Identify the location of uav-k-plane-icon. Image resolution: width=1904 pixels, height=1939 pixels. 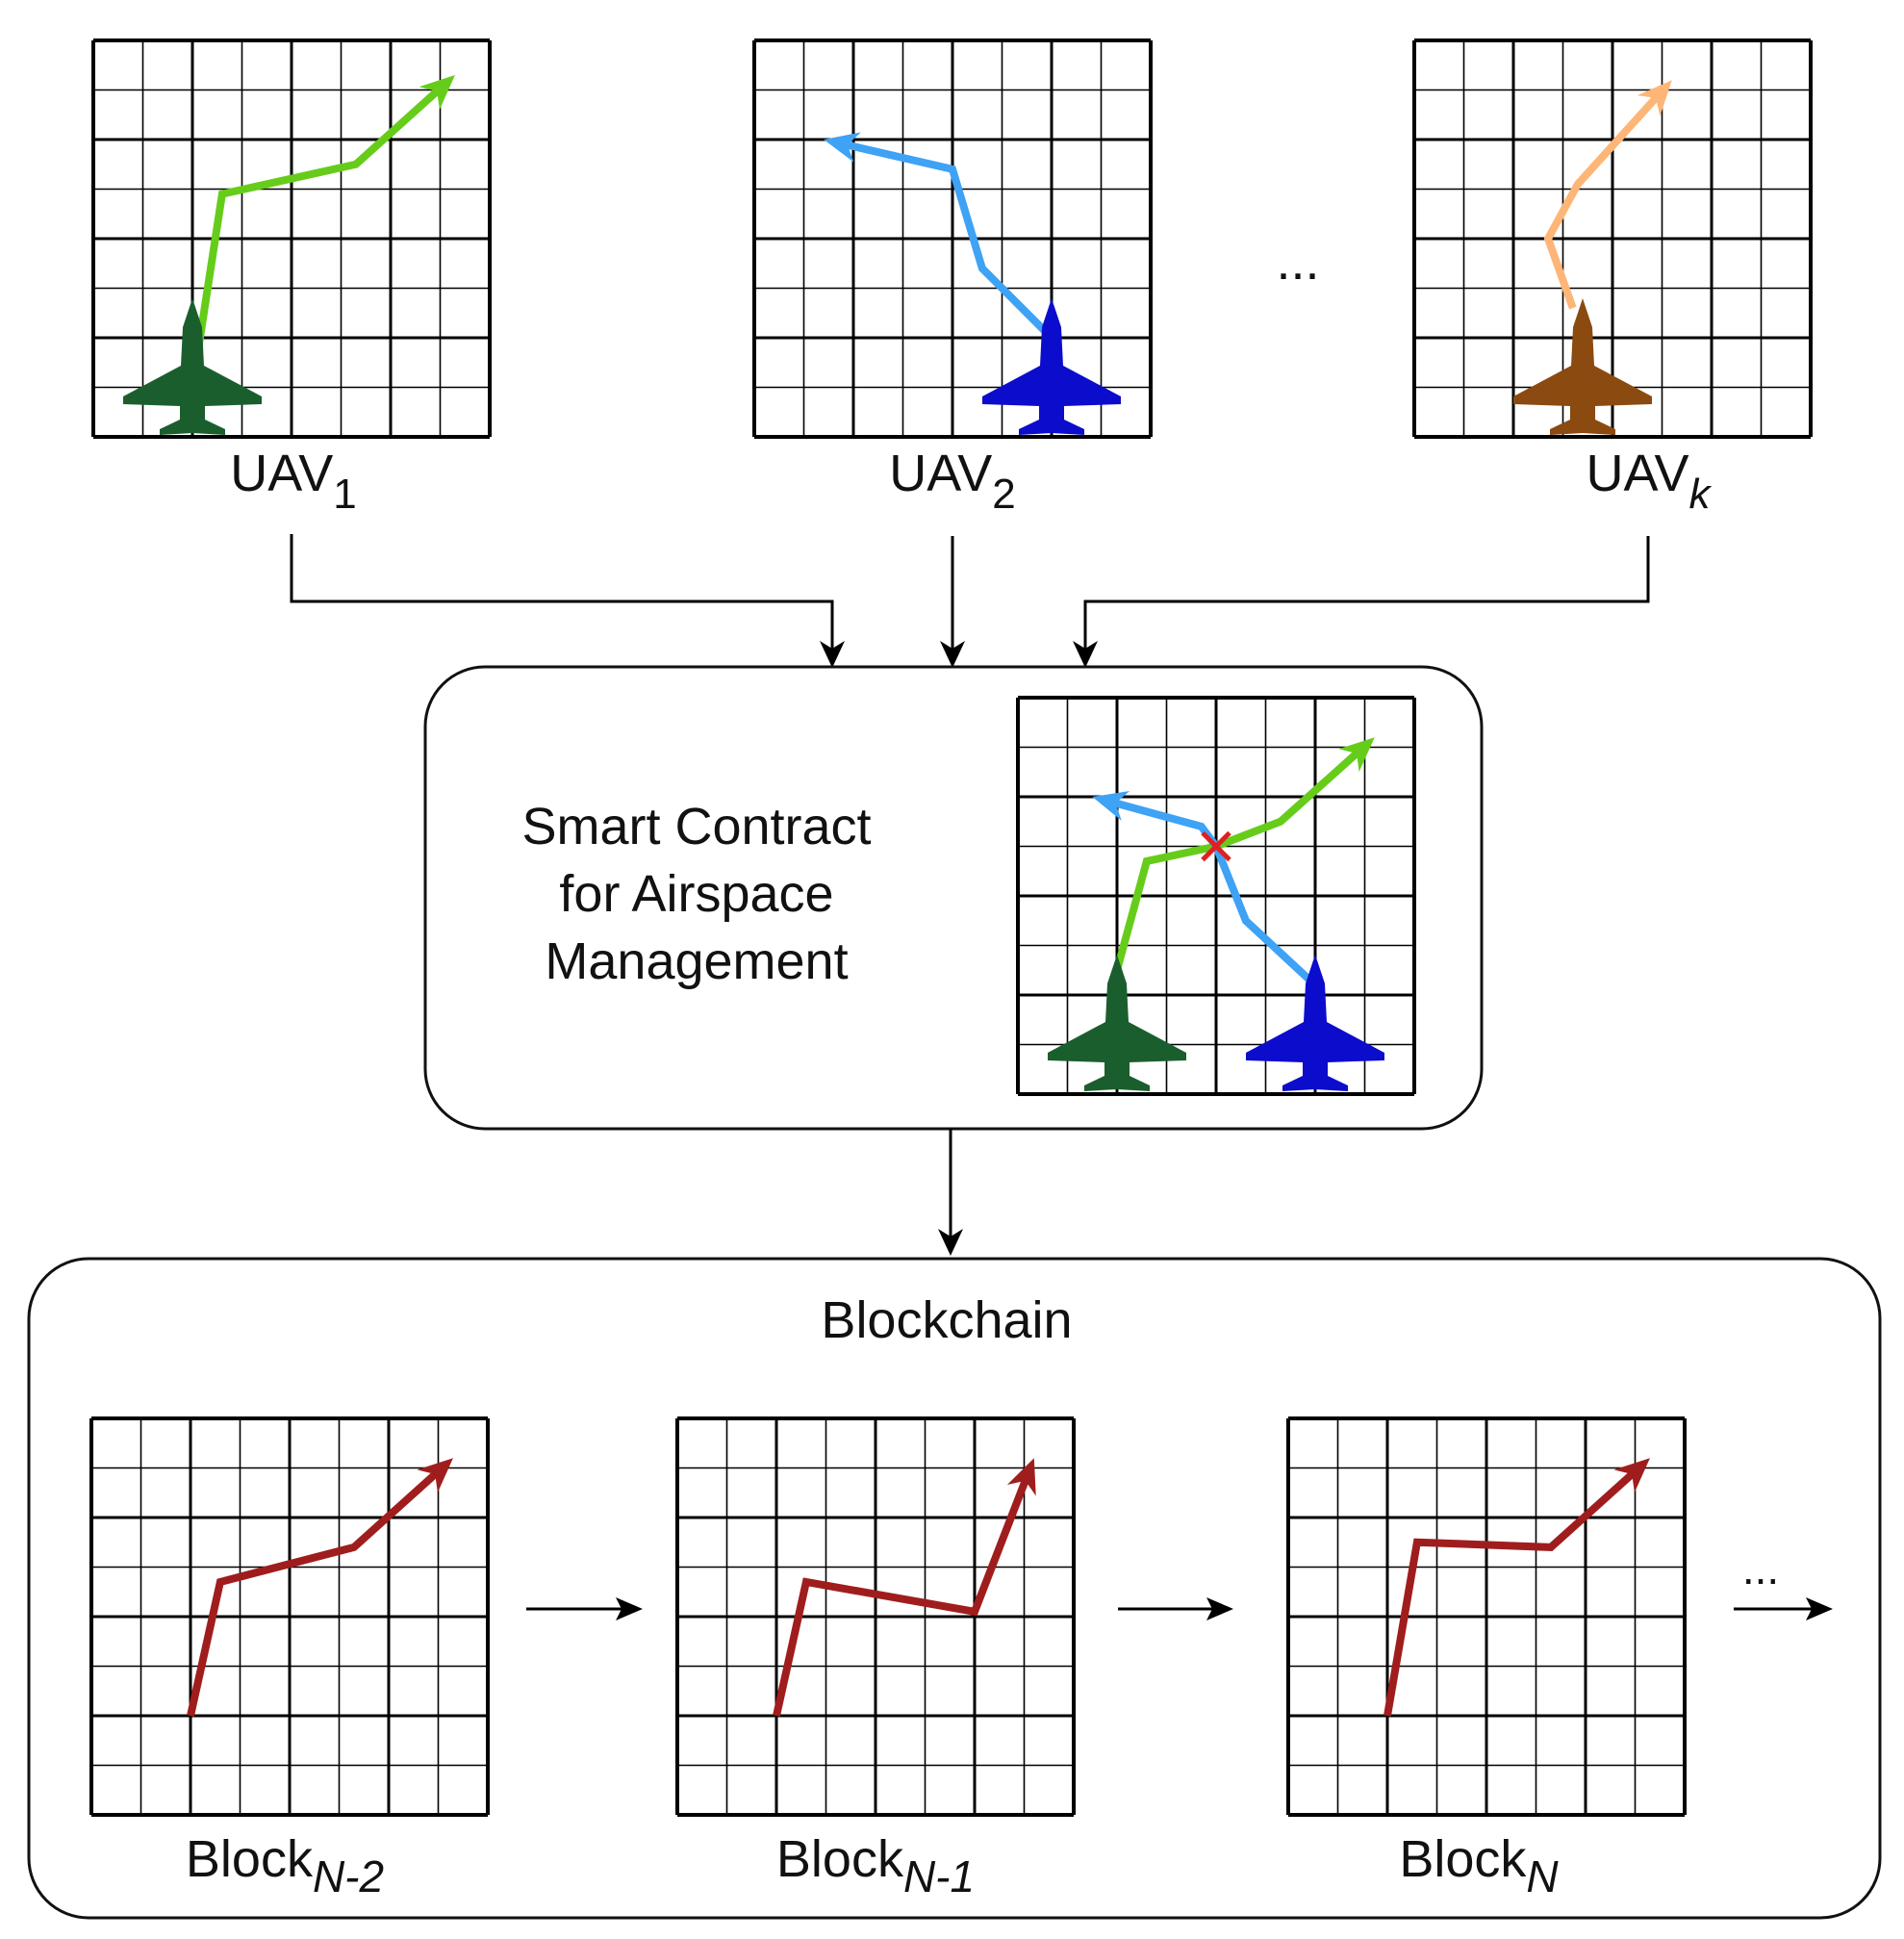
(1582, 366).